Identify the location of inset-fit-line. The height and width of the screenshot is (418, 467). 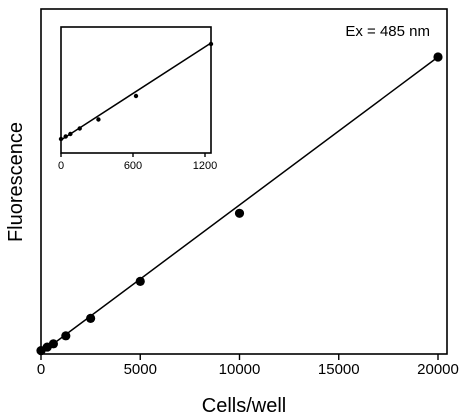
(136, 91).